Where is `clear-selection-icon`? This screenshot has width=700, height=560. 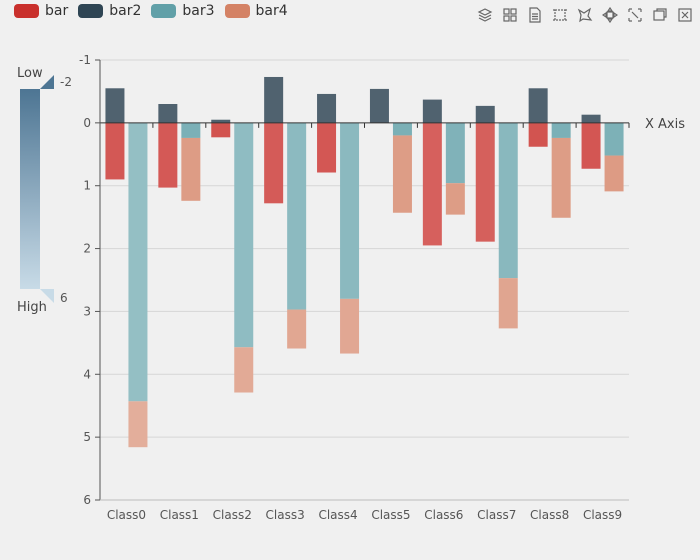 clear-selection-icon is located at coordinates (635, 15).